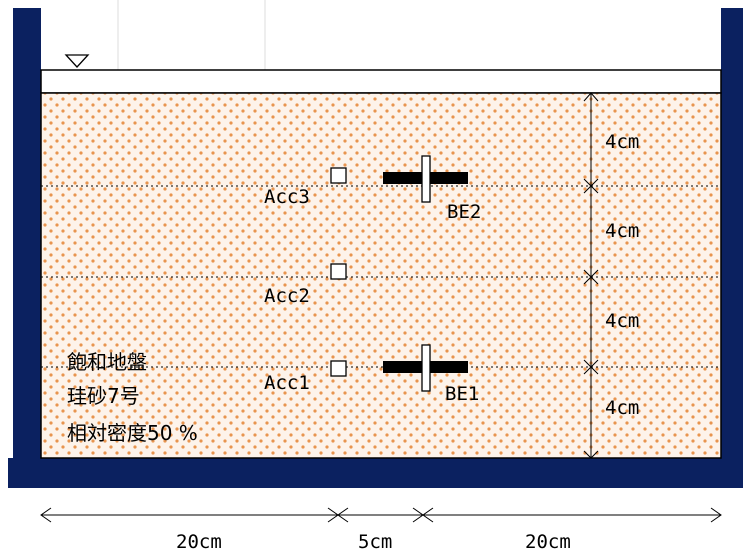 This screenshot has height=559, width=743. I want to click on water-layer, so click(381, 81).